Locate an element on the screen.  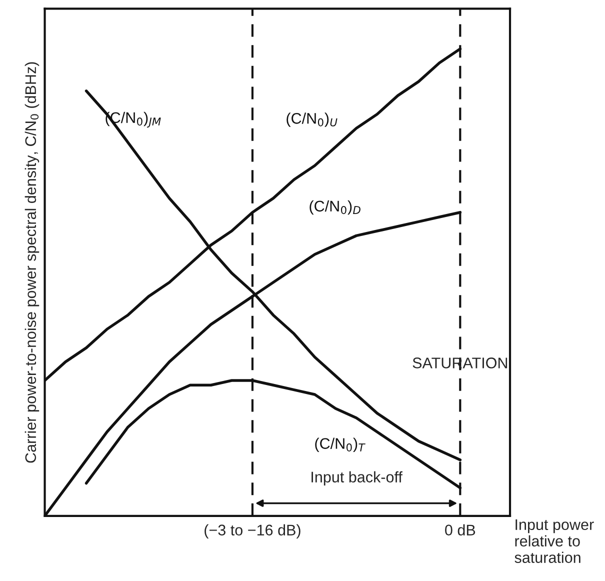
x-tick-label: 0 dB is located at coordinates (460, 530).